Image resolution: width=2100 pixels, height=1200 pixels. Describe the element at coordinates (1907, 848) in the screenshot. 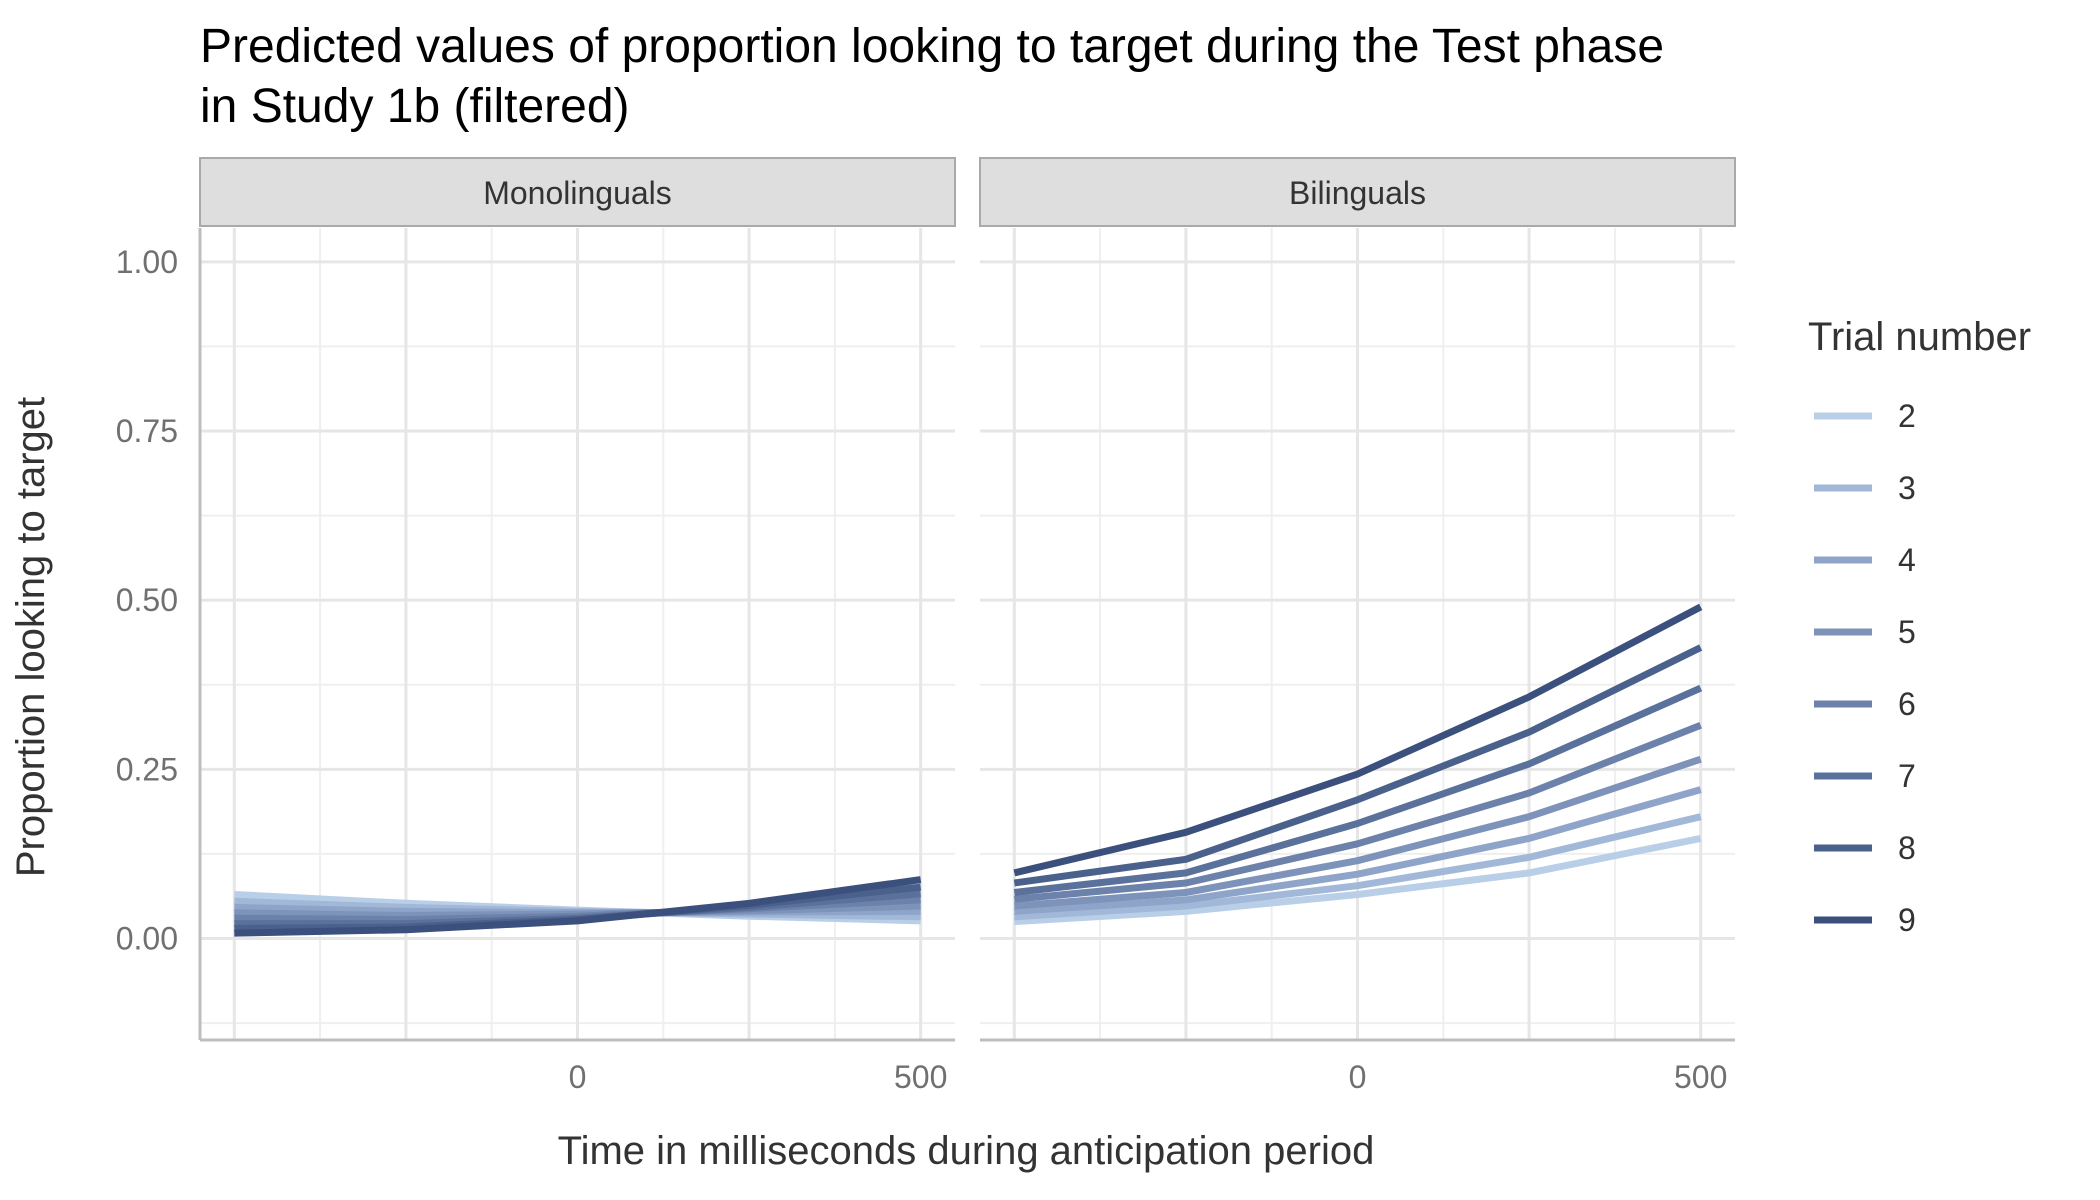

I see `legend-label: 8` at that location.